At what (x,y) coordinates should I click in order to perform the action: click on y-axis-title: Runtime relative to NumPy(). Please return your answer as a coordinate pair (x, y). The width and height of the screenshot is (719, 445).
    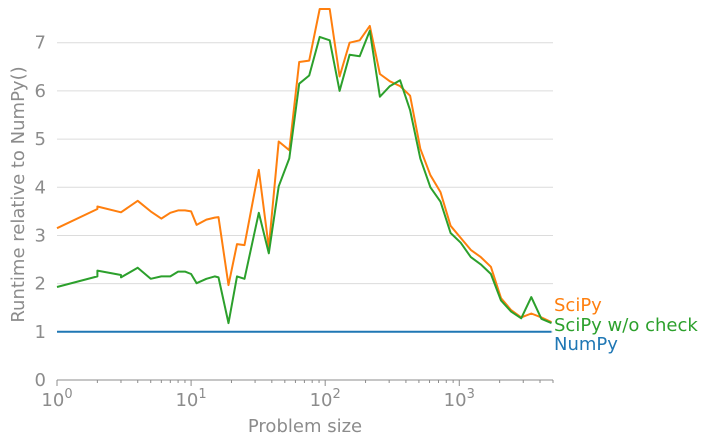
    Looking at the image, I should click on (18, 194).